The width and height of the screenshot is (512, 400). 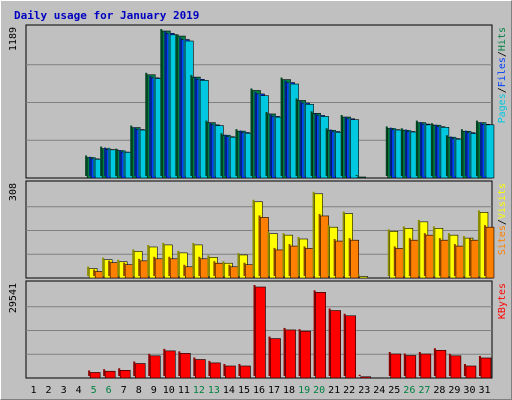 What do you see at coordinates (274, 390) in the screenshot?
I see `x-tick-label-17: 17` at bounding box center [274, 390].